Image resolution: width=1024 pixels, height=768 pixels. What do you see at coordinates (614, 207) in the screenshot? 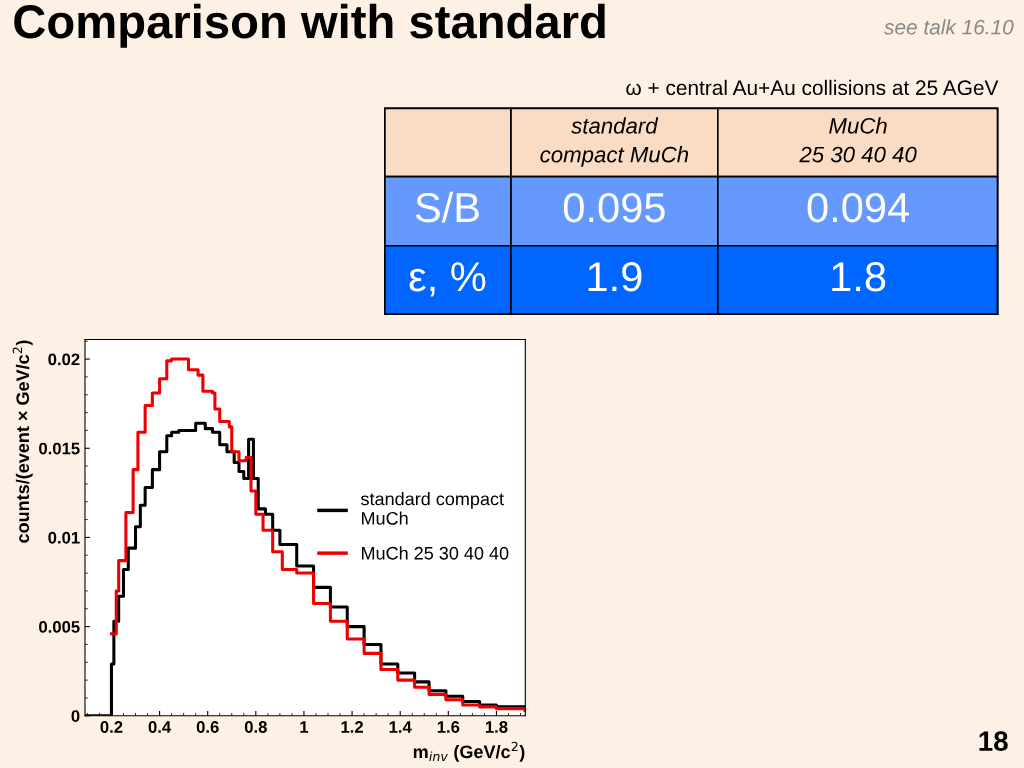
I see `text: 0.095` at bounding box center [614, 207].